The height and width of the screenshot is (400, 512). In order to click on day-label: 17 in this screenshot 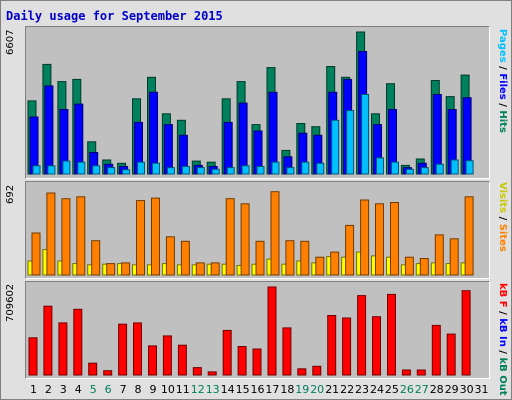, I will do `click(272, 389)`.